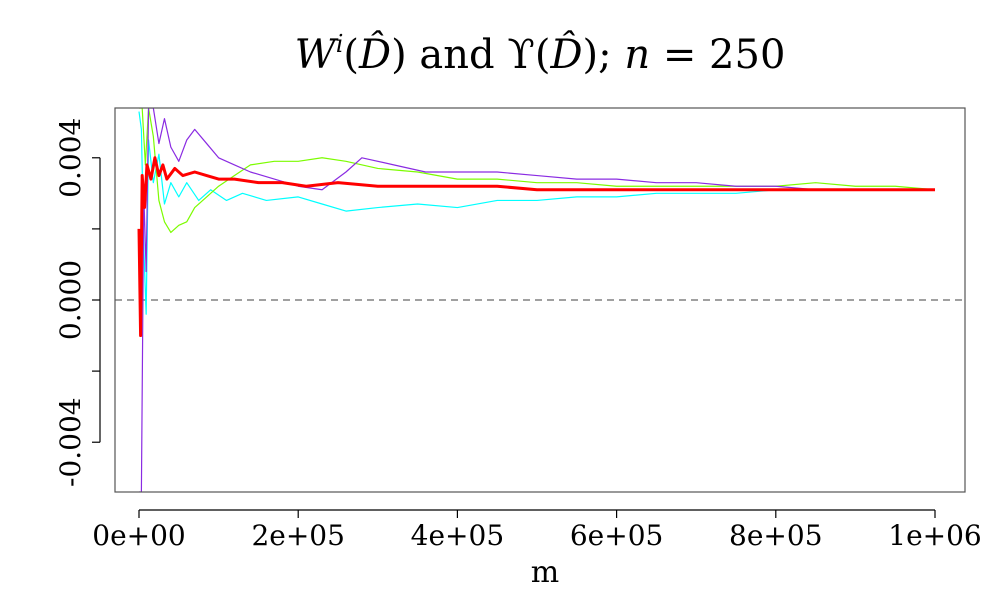 The image size is (1000, 600). Describe the element at coordinates (565, 55) in the screenshot. I see `title-d-hat-2: D̂` at that location.